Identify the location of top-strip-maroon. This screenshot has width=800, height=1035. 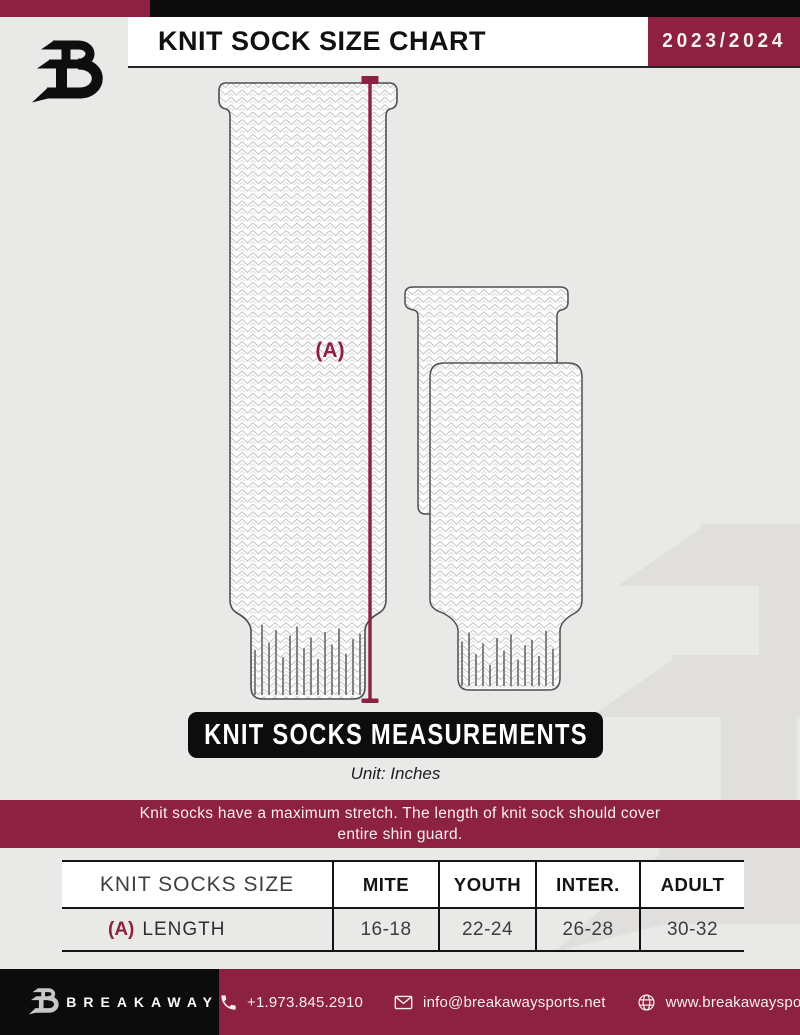
(75, 8).